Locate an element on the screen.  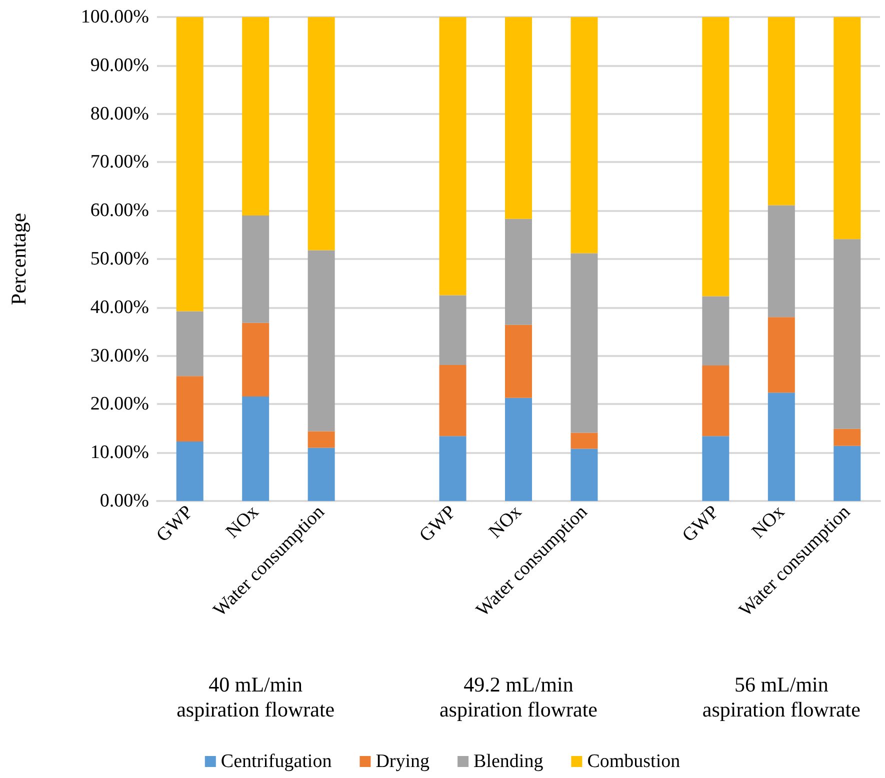
legend-label: Blending is located at coordinates (509, 761).